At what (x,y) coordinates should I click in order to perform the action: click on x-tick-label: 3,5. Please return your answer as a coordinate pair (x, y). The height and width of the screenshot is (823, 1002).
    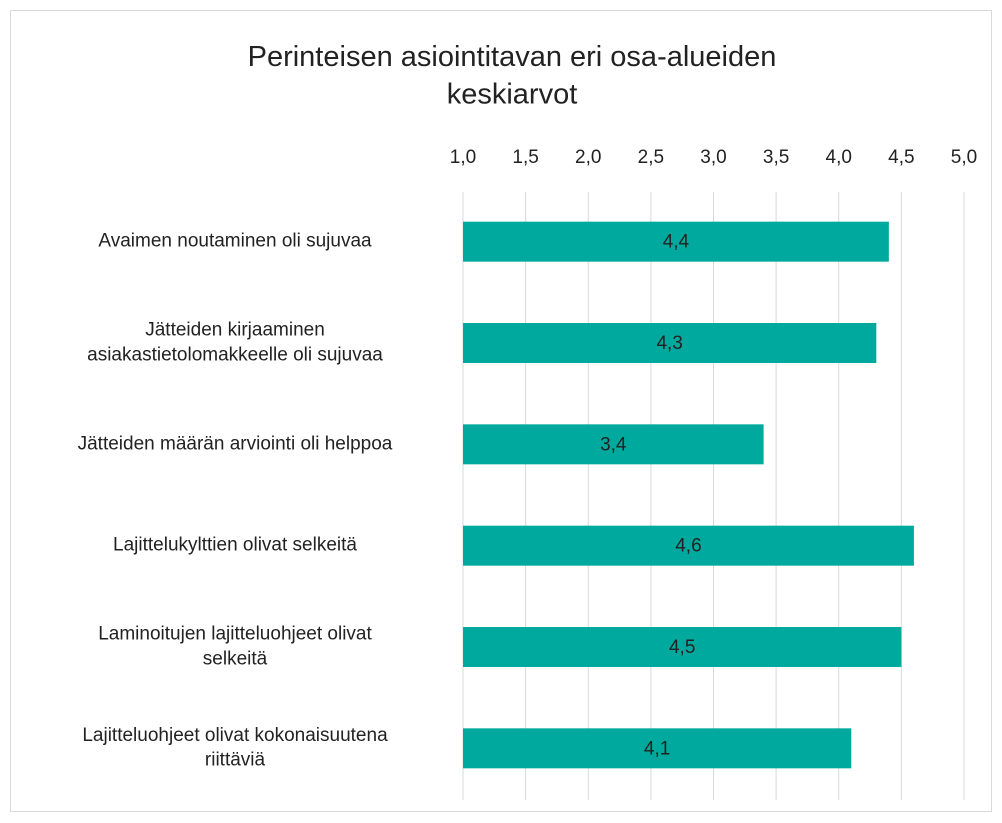
    Looking at the image, I should click on (776, 157).